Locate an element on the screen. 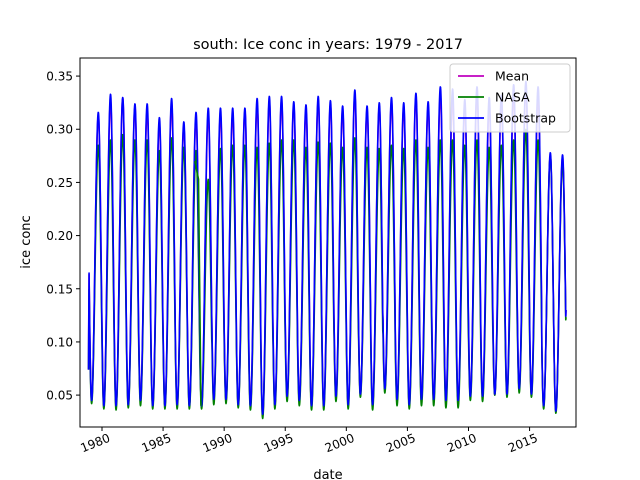 This screenshot has height=480, width=640. y-tick-label: 0.15 is located at coordinates (59, 289).